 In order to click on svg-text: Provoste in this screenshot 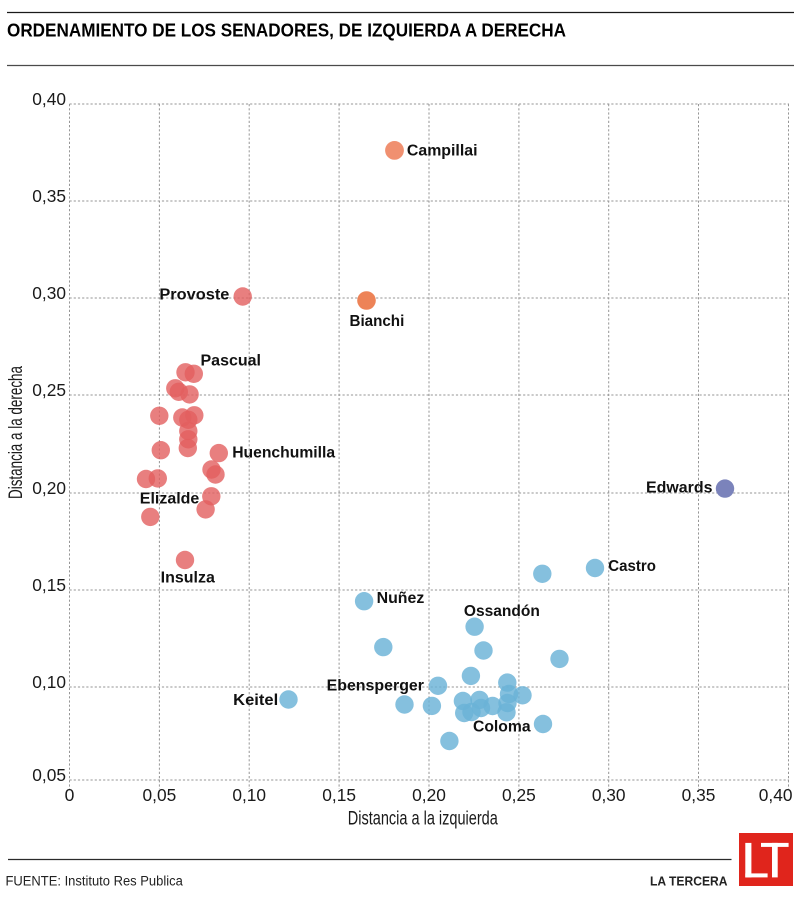, I will do `click(194, 295)`.